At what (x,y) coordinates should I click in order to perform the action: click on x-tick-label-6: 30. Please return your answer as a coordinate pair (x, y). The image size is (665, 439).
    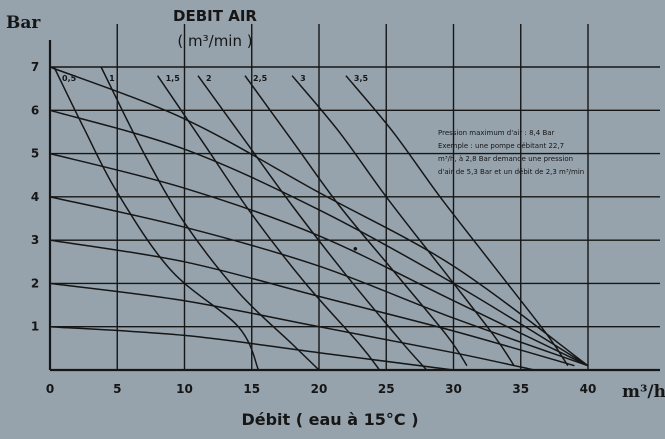
    Looking at the image, I should click on (453, 389).